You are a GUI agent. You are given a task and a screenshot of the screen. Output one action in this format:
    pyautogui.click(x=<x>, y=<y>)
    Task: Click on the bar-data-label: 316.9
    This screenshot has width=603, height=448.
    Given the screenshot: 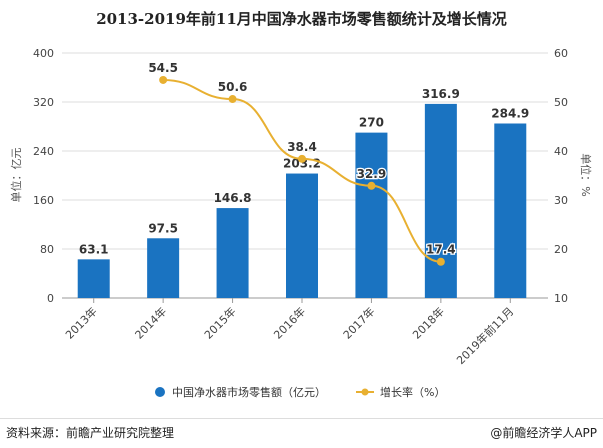 What is the action you would take?
    pyautogui.click(x=441, y=94)
    